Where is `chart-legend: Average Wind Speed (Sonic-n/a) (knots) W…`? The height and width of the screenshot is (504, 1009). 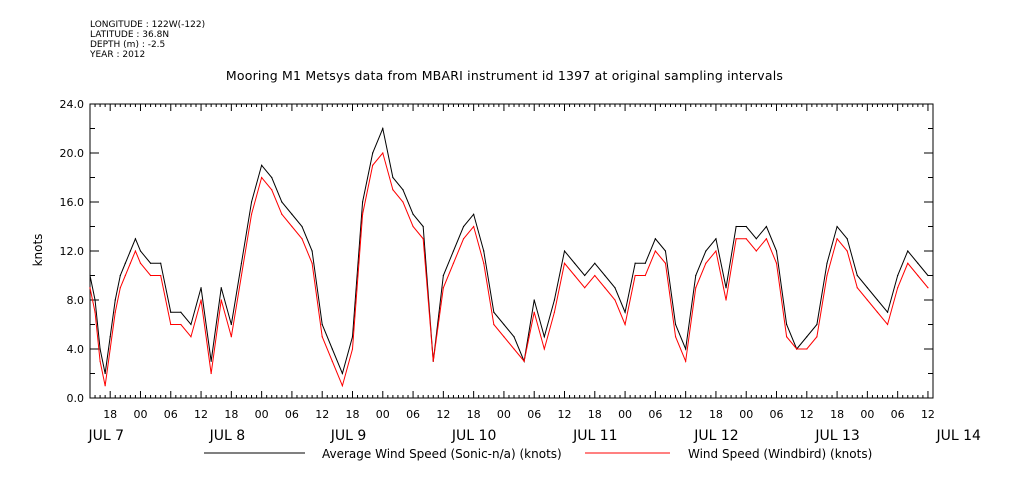 chart-legend: Average Wind Speed (Sonic-n/a) (knots) W… is located at coordinates (538, 454).